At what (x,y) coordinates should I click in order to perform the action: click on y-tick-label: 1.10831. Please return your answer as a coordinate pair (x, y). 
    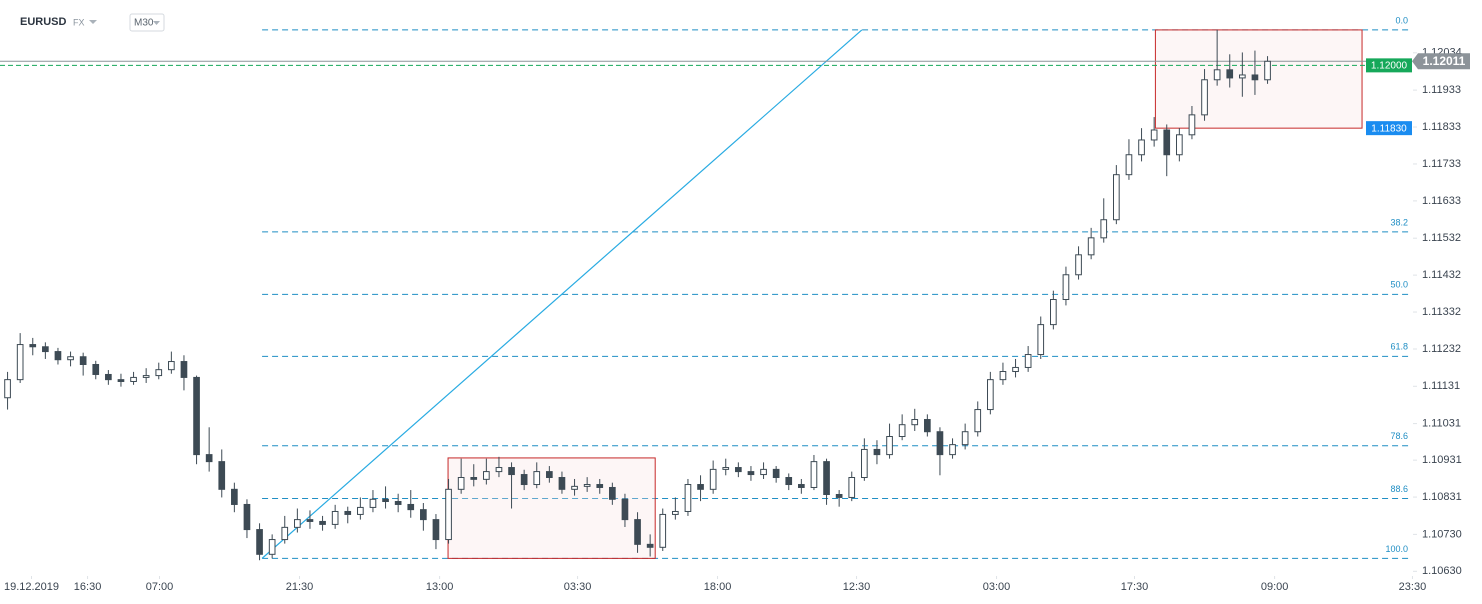
    Looking at the image, I should click on (1442, 497).